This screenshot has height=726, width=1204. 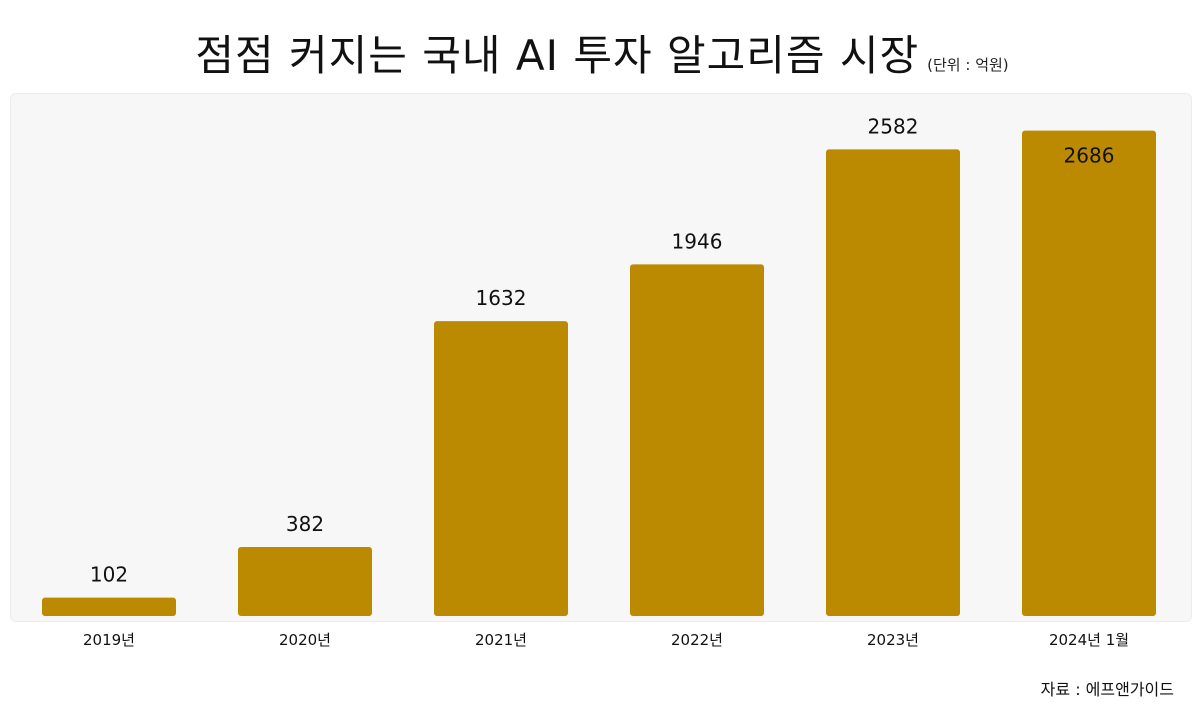 I want to click on category-label-2: 2021년, so click(x=501, y=640).